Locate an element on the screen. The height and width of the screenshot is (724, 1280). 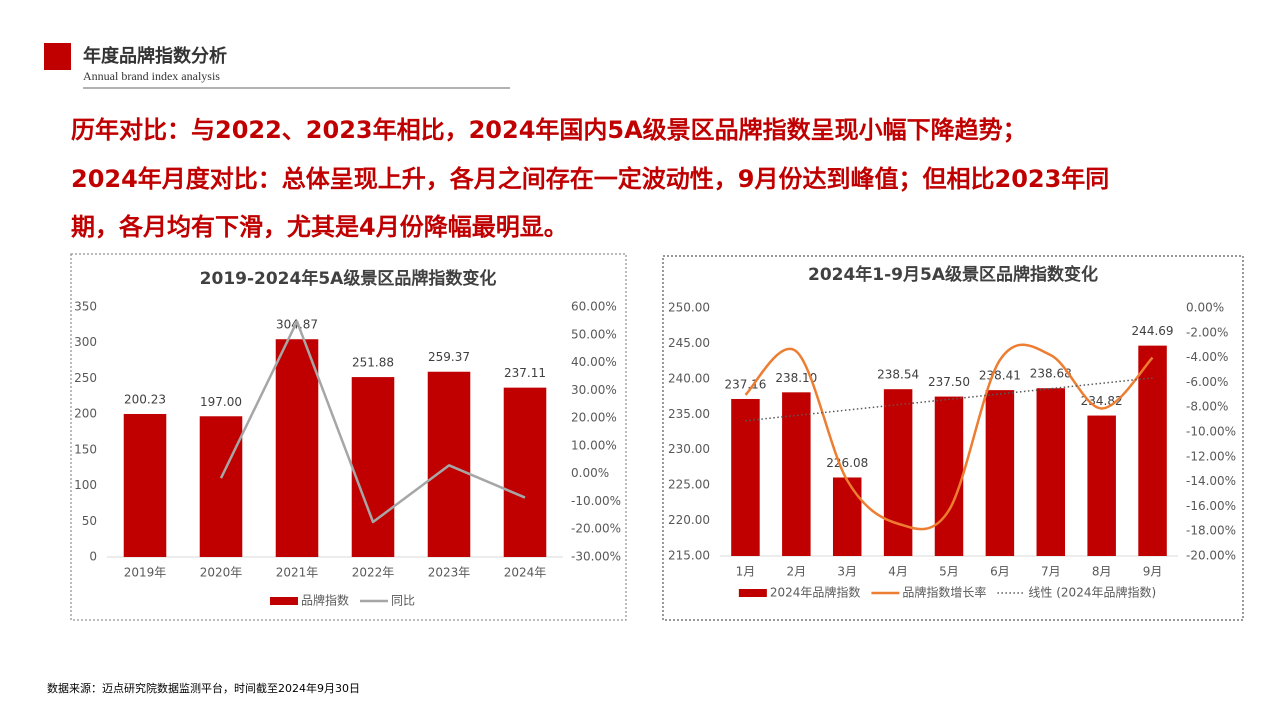
data-label: 238.68 is located at coordinates (1051, 374).